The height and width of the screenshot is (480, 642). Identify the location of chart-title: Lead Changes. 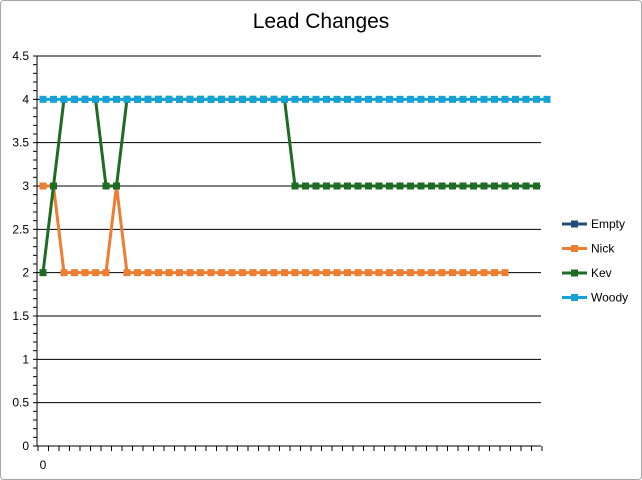
(321, 21).